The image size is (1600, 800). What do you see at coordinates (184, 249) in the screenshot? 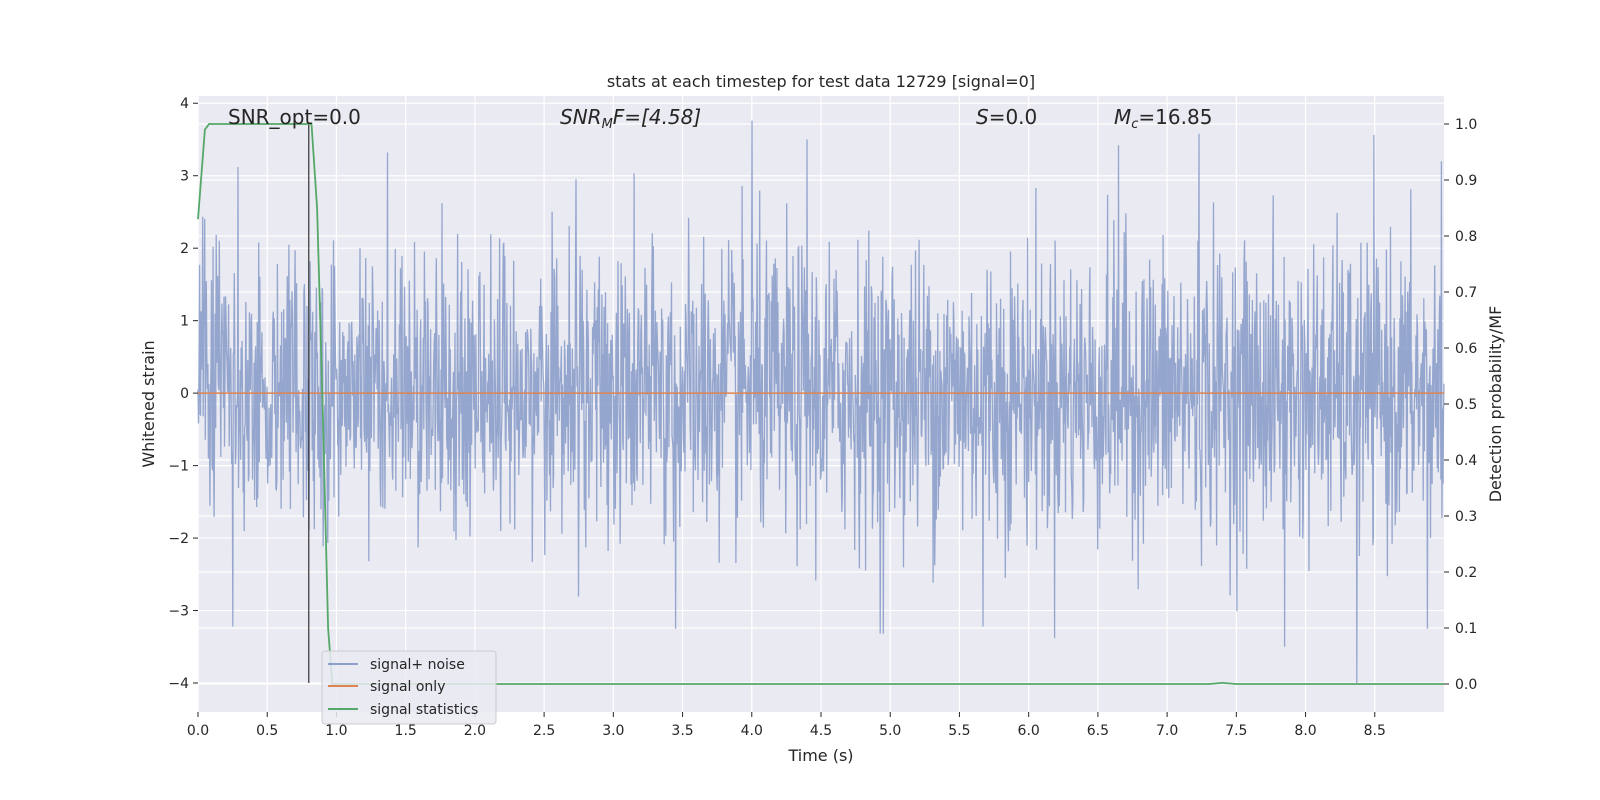
I see `y-tick-label: 2` at bounding box center [184, 249].